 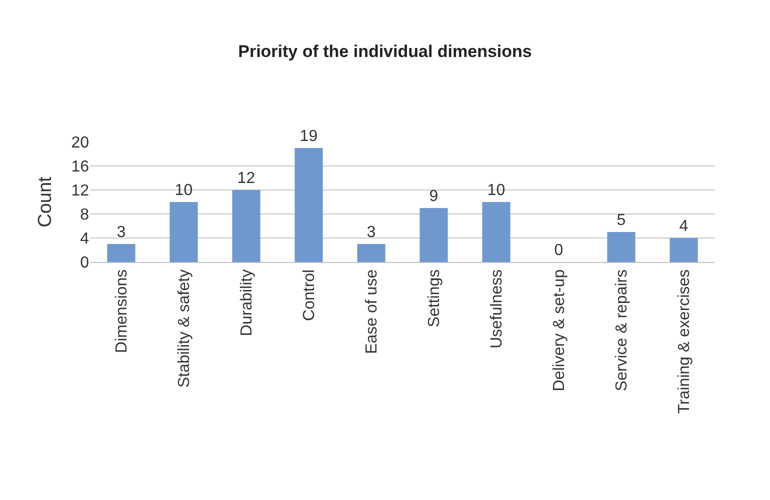 What do you see at coordinates (385, 51) in the screenshot?
I see `chart-title: Priority of the individual dimensions` at bounding box center [385, 51].